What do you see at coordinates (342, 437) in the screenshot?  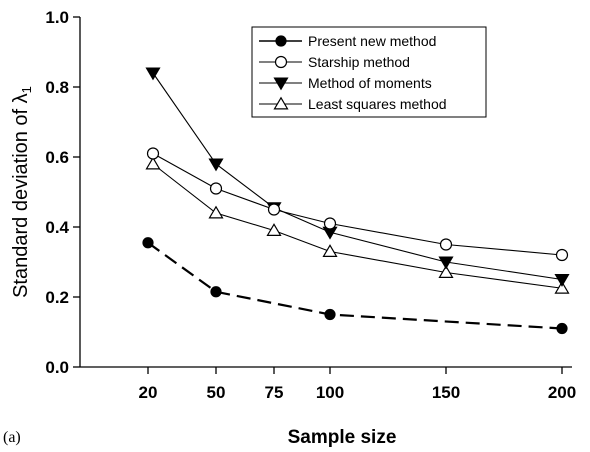 I see `x-axis-title: Sample size` at bounding box center [342, 437].